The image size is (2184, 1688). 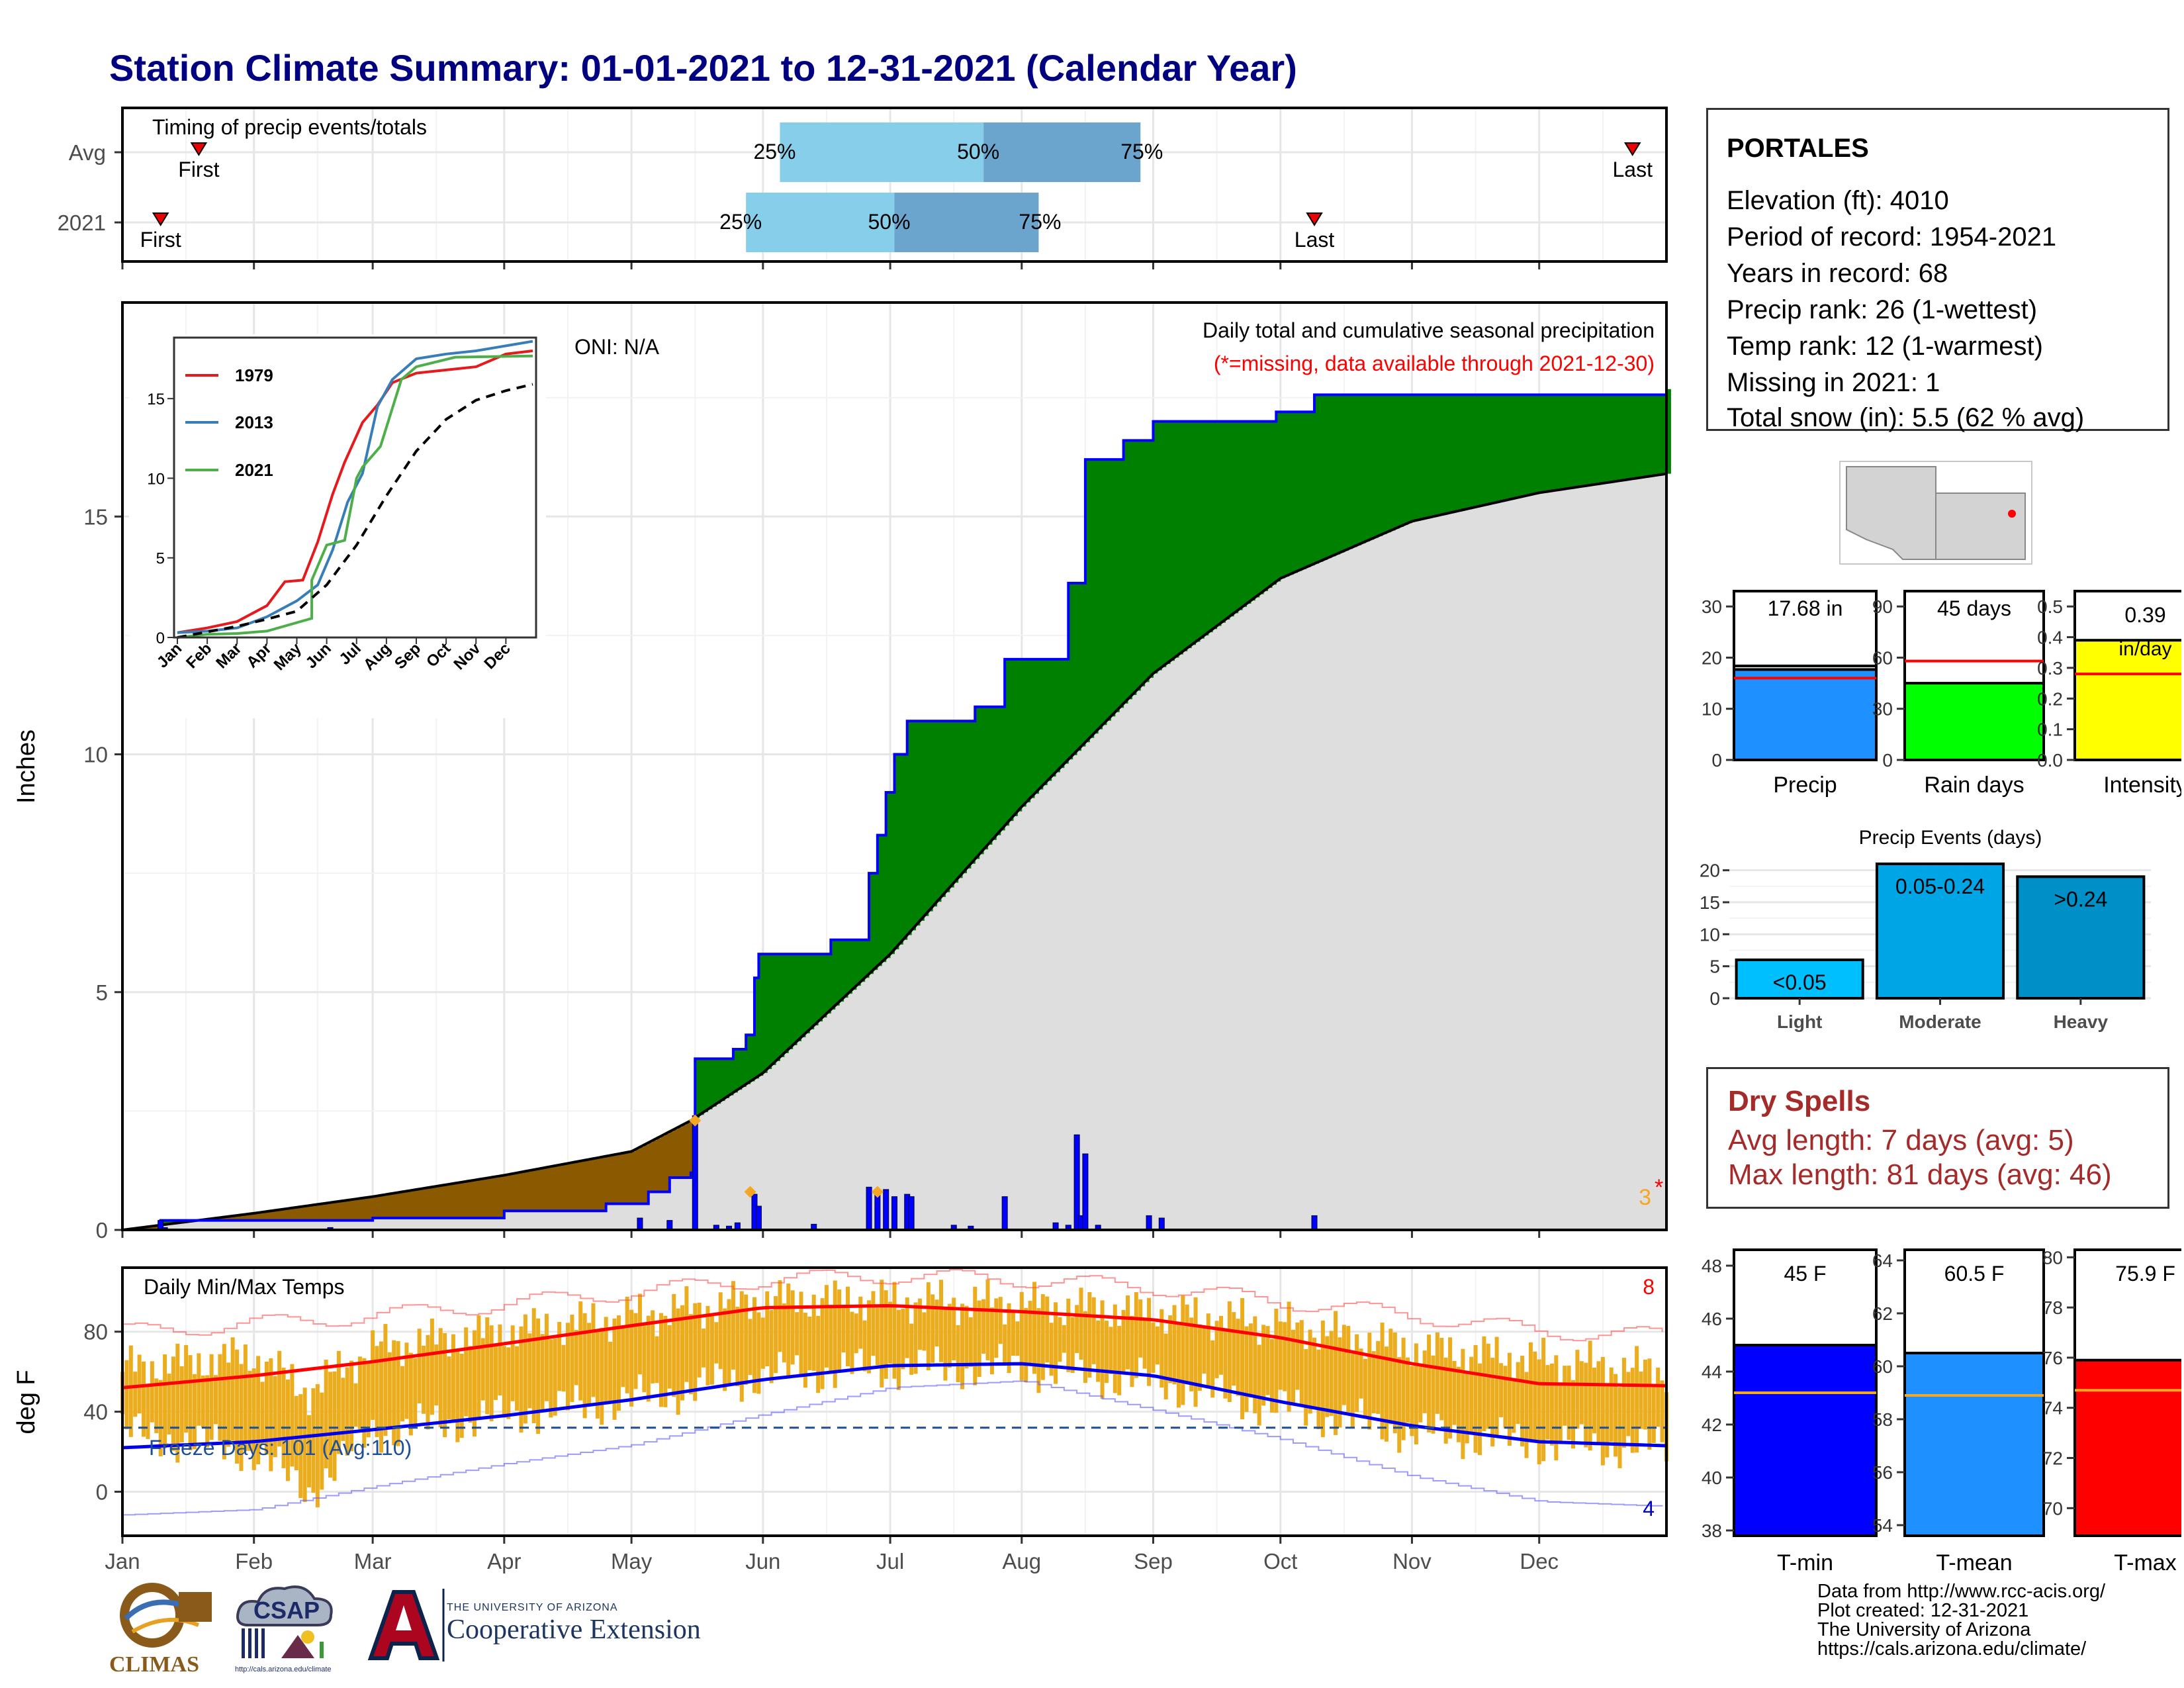 What do you see at coordinates (2144, 649) in the screenshot?
I see `intensity-unit-label: in/day` at bounding box center [2144, 649].